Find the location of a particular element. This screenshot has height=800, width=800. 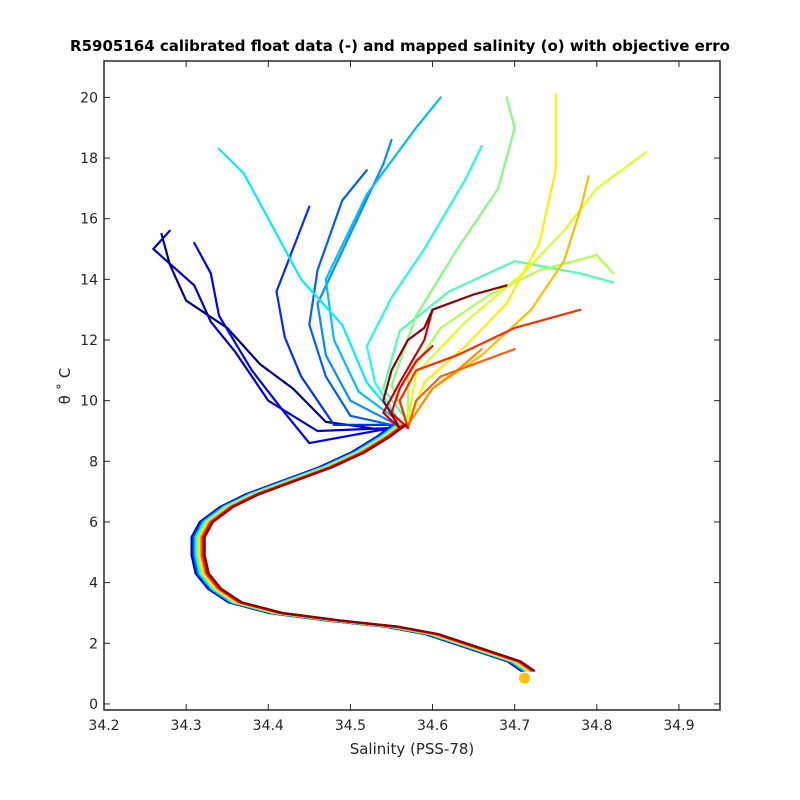

x-tick-label: 34.4 is located at coordinates (268, 726).